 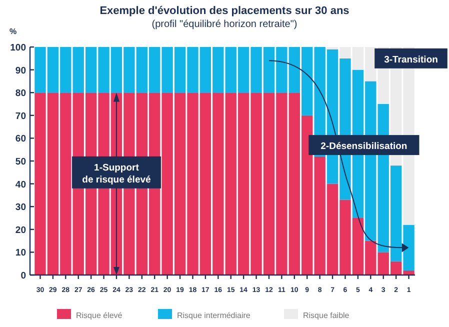 I want to click on annotation: 3-Transition, so click(x=411, y=60).